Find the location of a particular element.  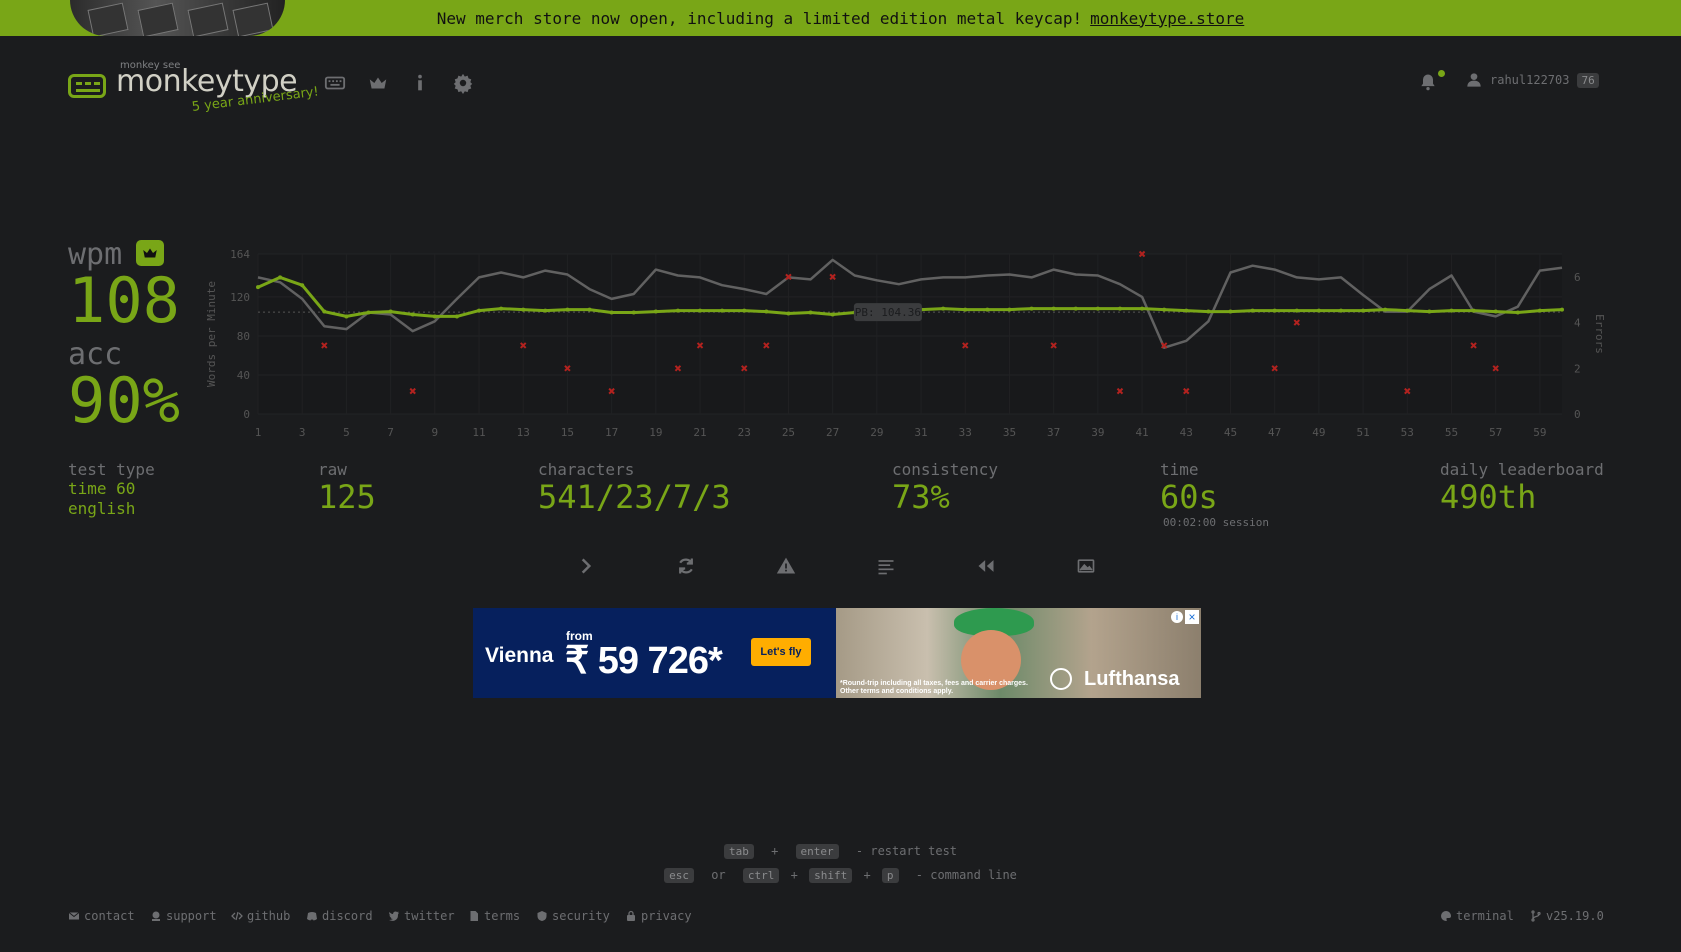

level-badge: 76 is located at coordinates (1588, 80).